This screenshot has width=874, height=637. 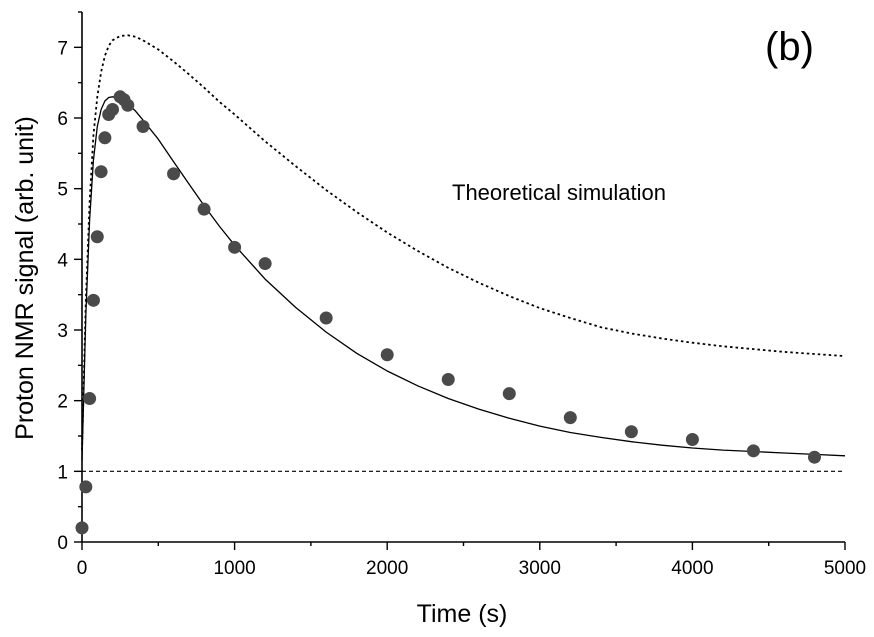 I want to click on y-tick-label: 3, so click(x=62, y=331).